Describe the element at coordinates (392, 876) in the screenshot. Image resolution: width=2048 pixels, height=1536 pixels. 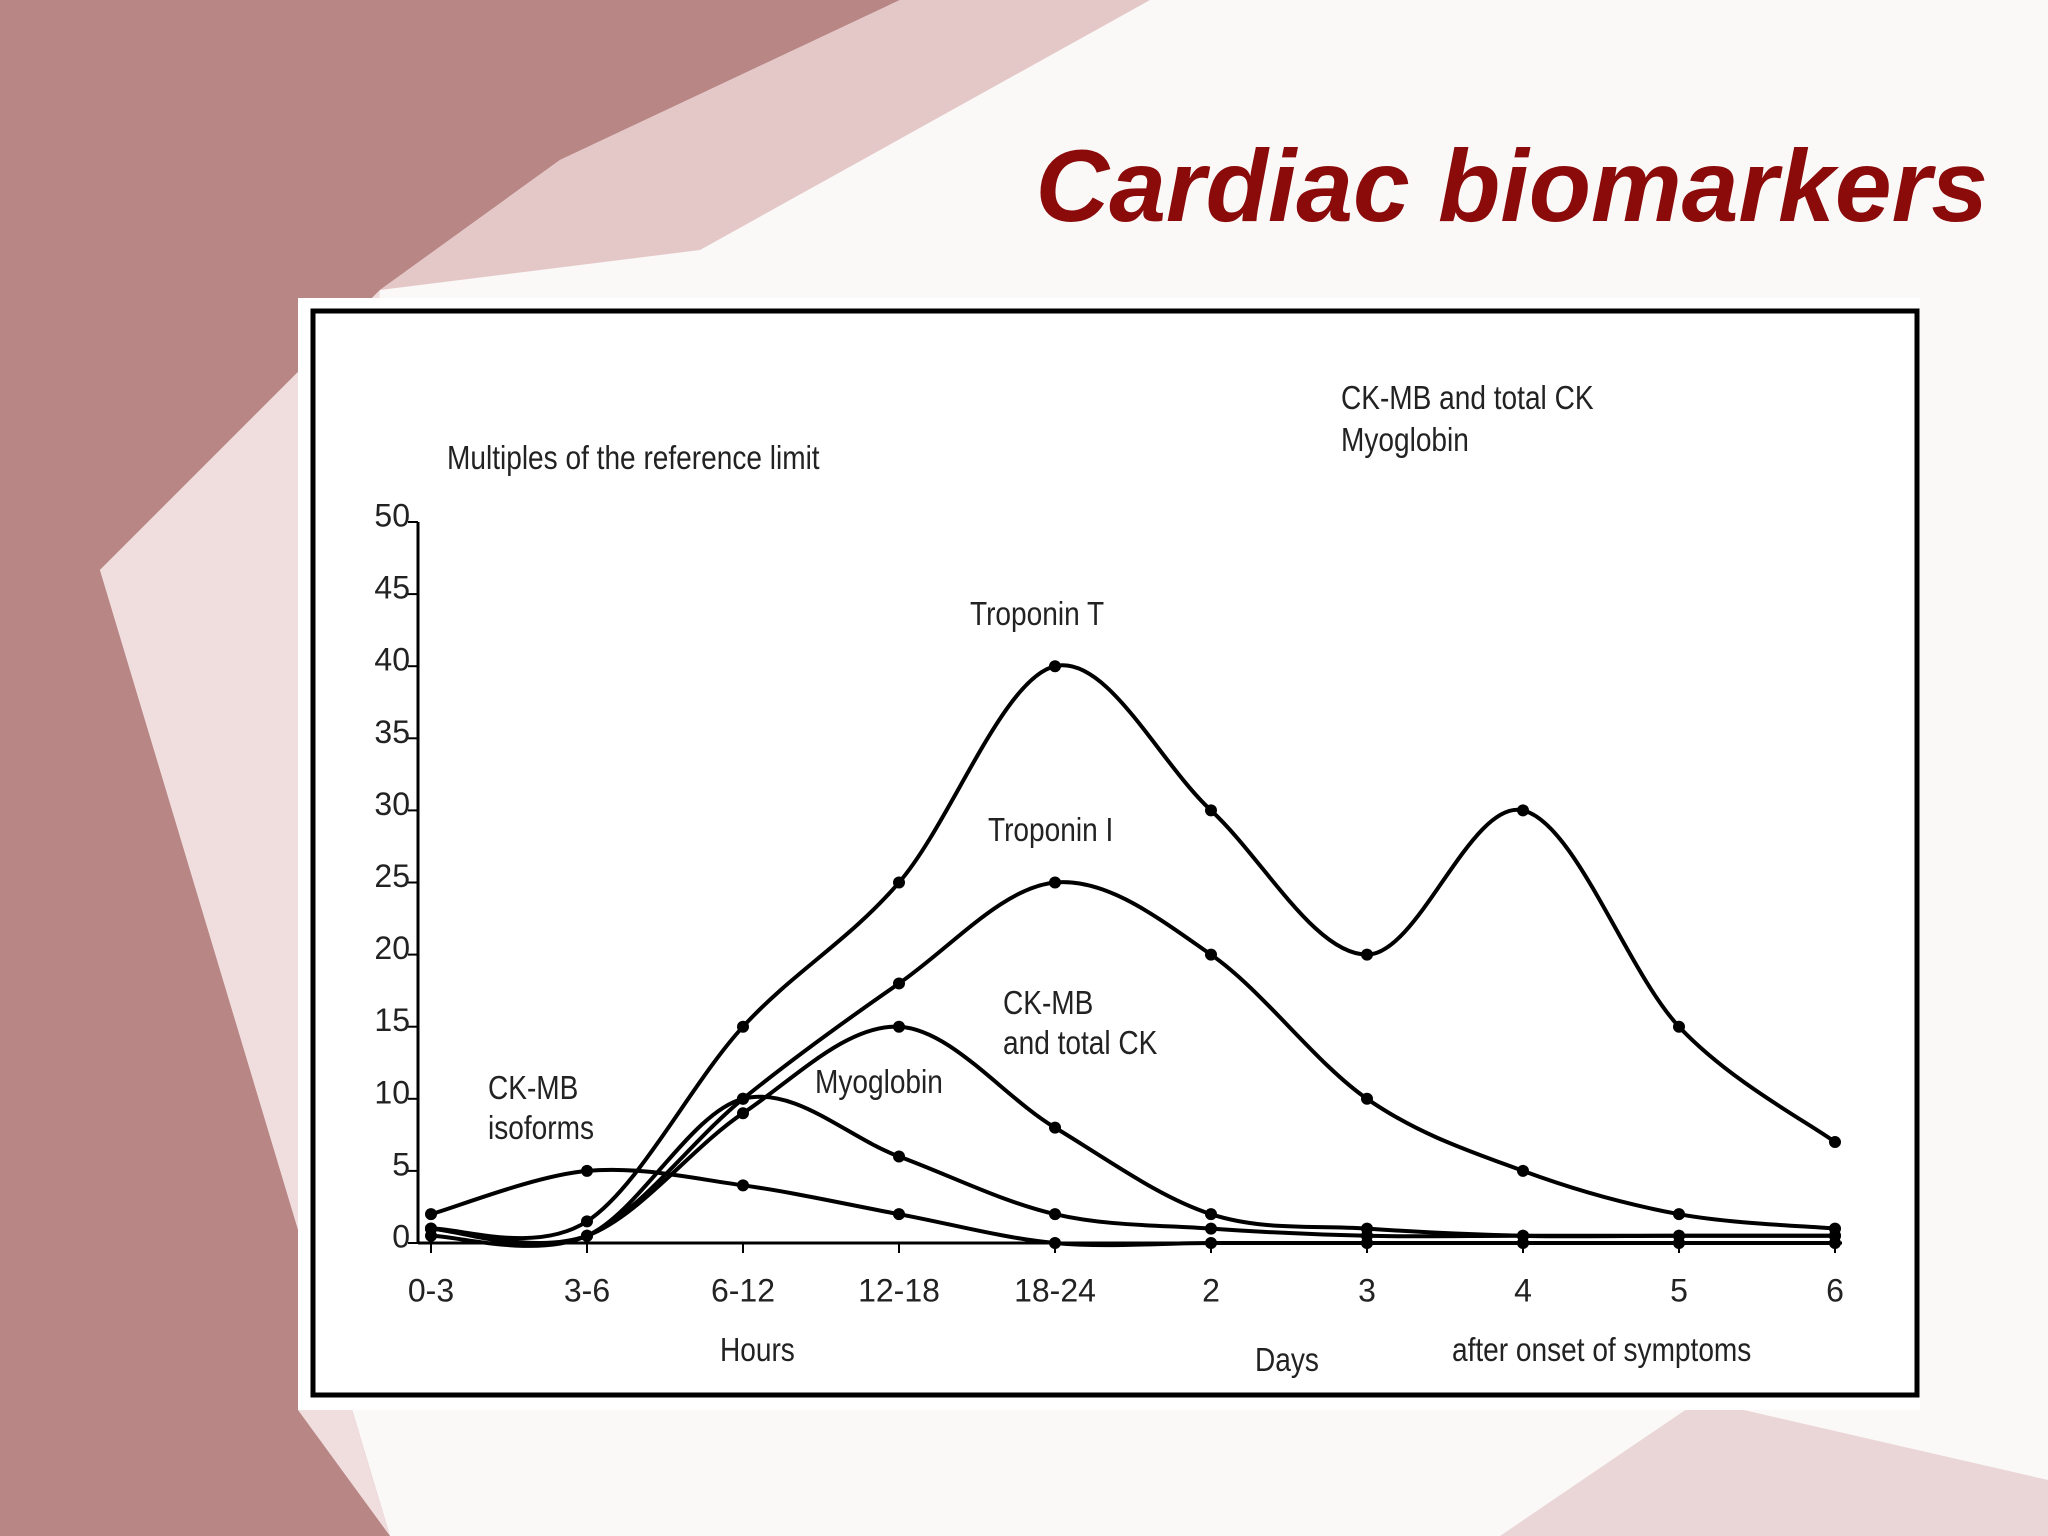
I see `y-tick-label: 25` at that location.